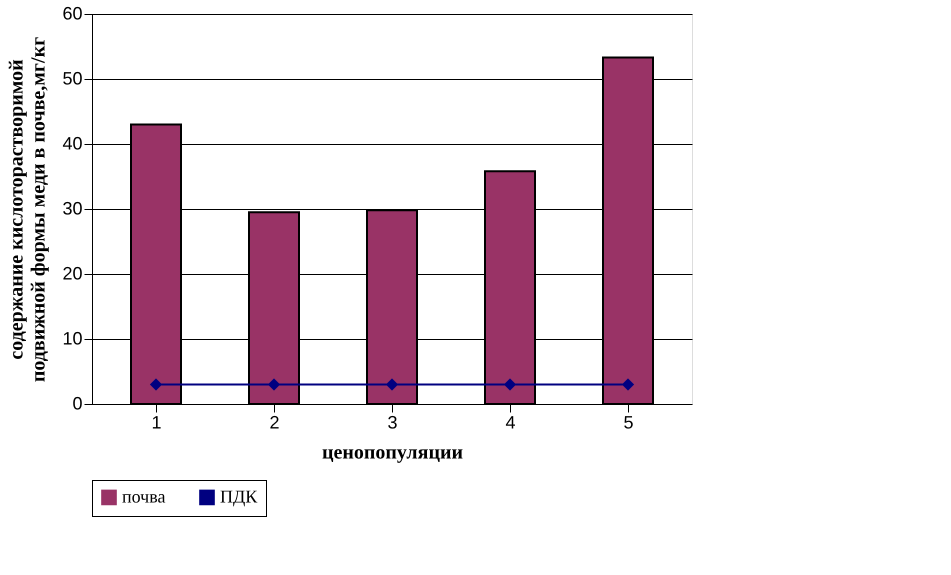  What do you see at coordinates (72, 14) in the screenshot?
I see `y-tick-label: 60` at bounding box center [72, 14].